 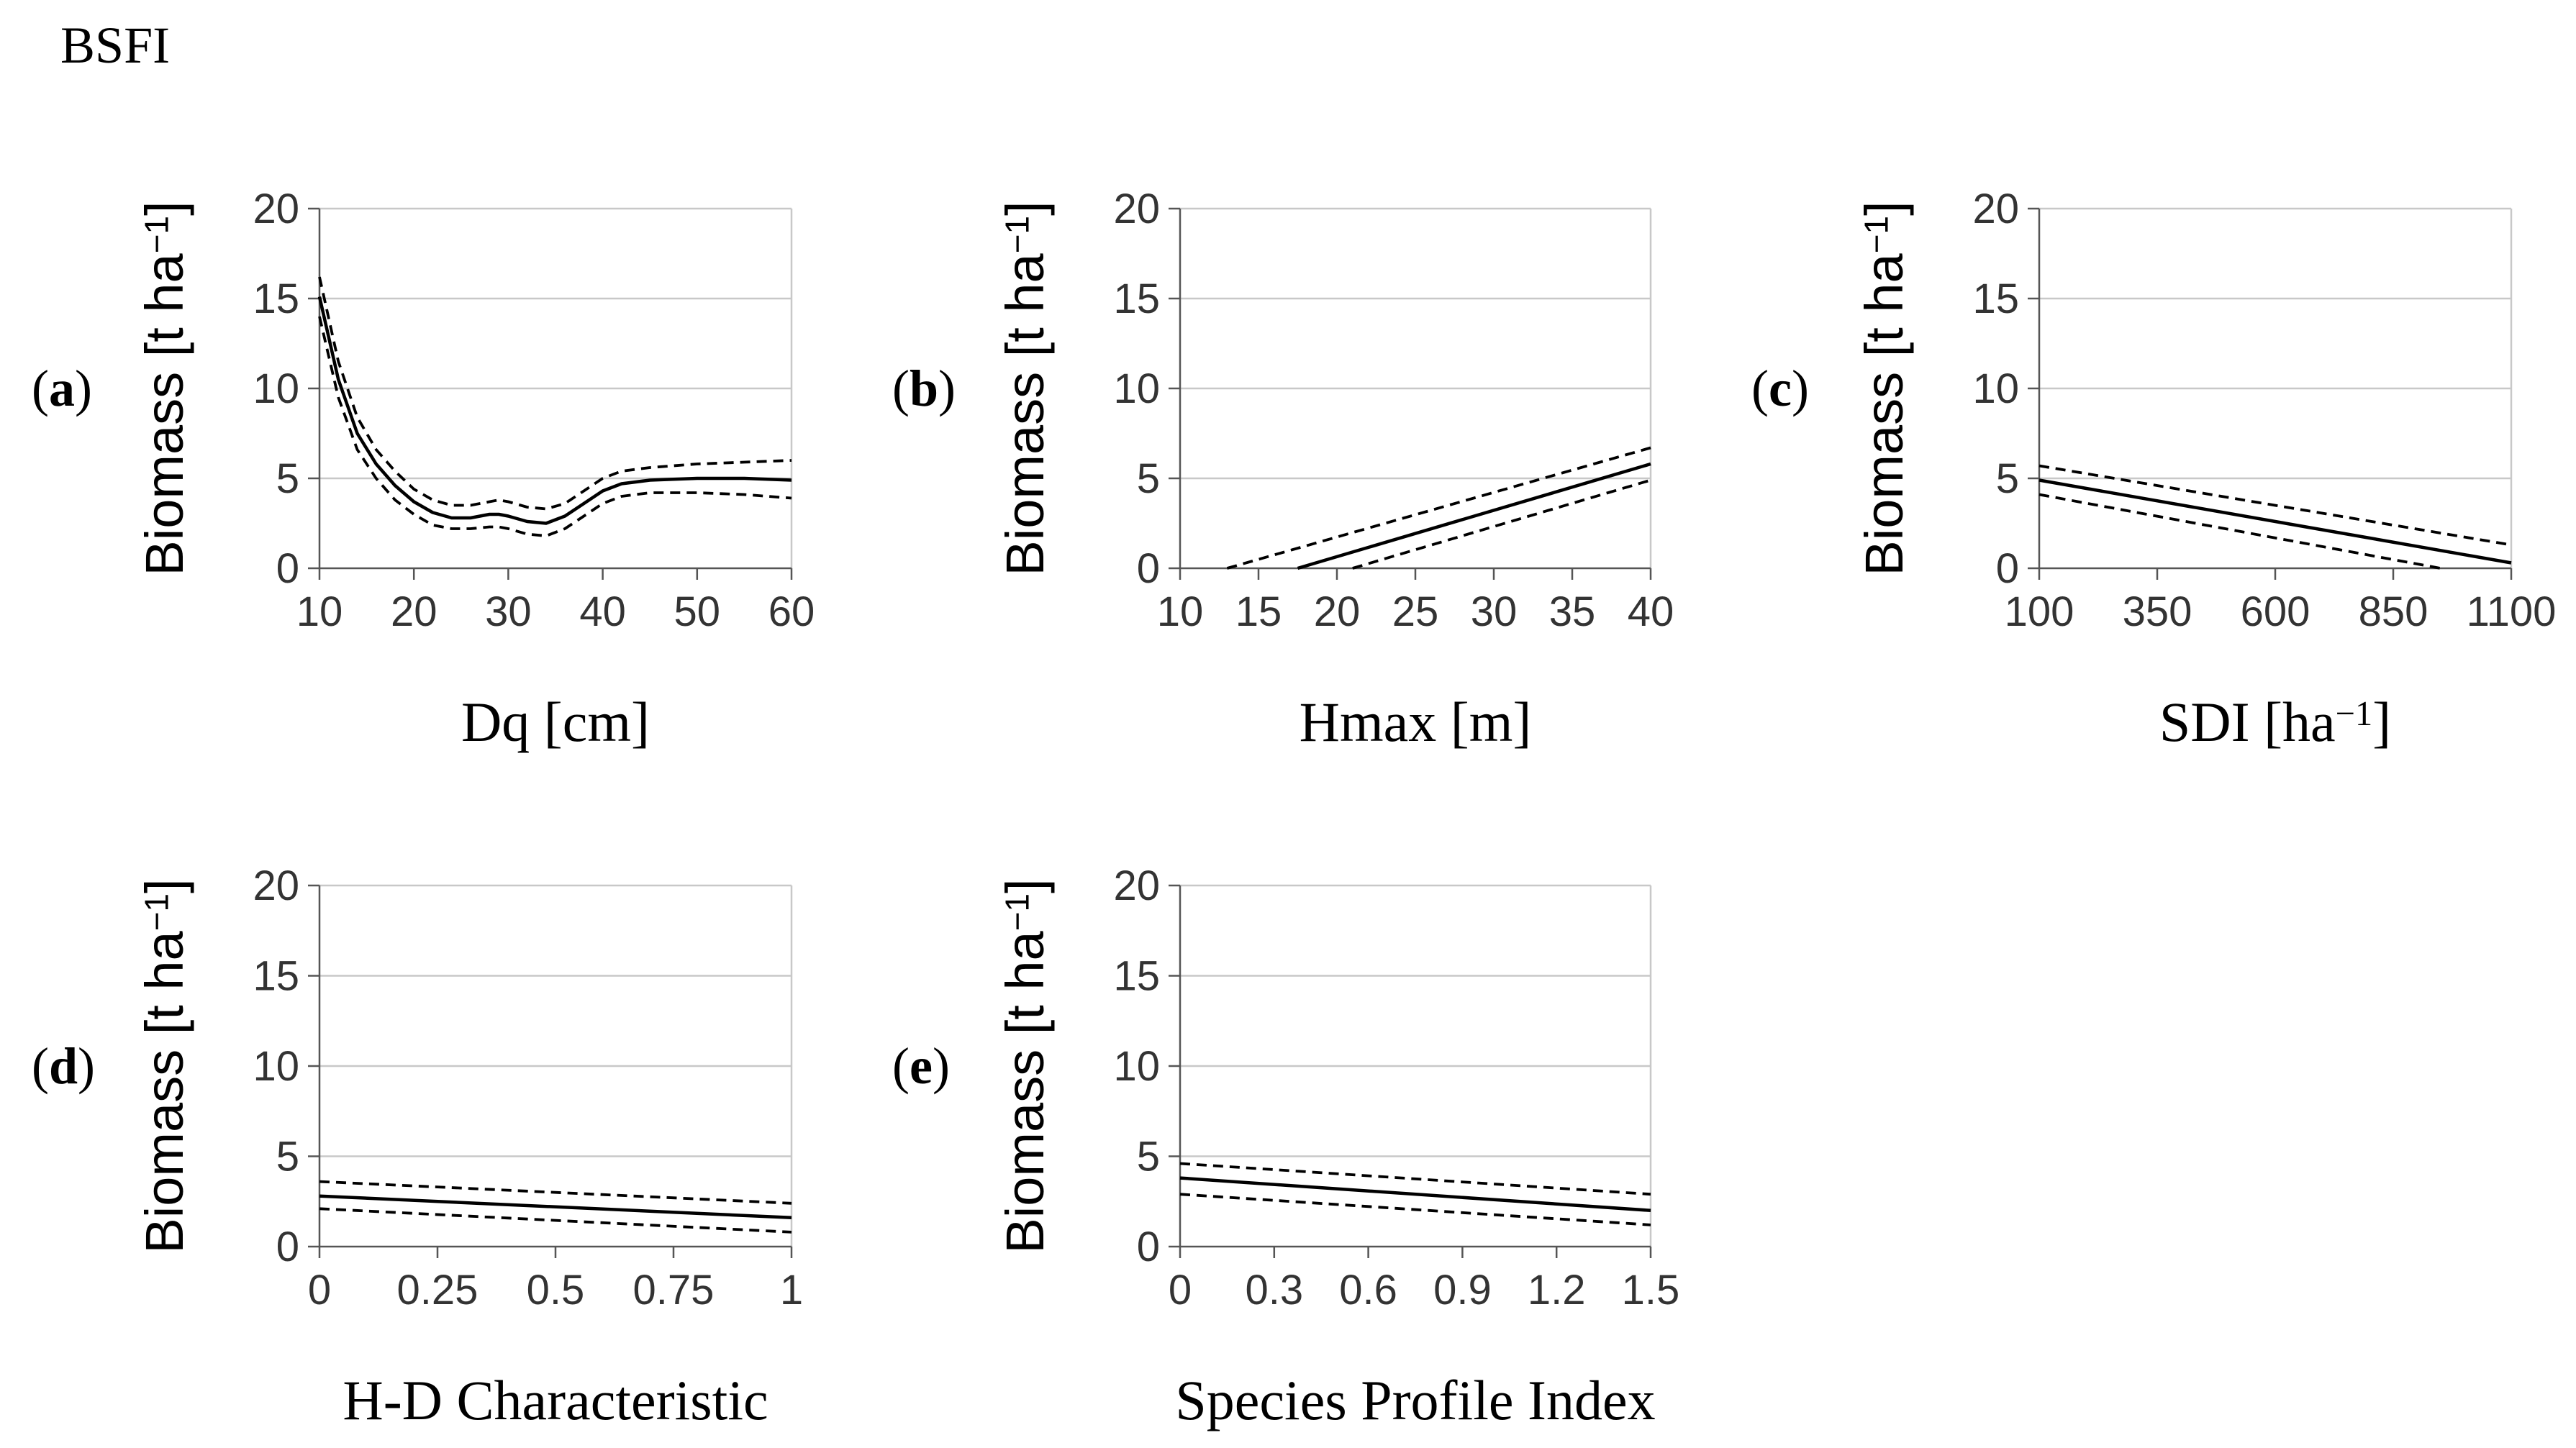 What do you see at coordinates (556, 1290) in the screenshot?
I see `x-tick-label: 0.5` at bounding box center [556, 1290].